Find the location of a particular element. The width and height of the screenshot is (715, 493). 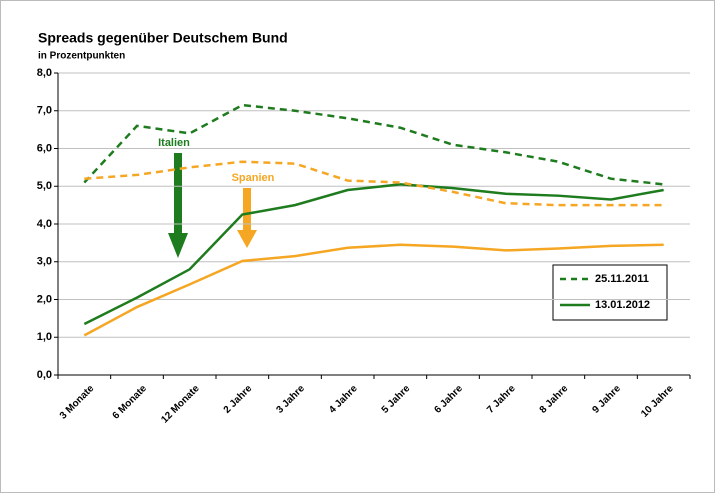

y-tick-label: 5,0 is located at coordinates (44, 186).